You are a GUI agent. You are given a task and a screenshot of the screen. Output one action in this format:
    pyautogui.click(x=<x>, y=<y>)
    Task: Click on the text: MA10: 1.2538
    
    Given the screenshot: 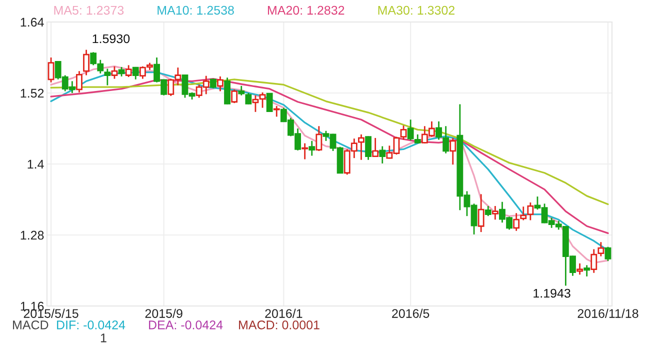 What is the action you would take?
    pyautogui.click(x=196, y=10)
    